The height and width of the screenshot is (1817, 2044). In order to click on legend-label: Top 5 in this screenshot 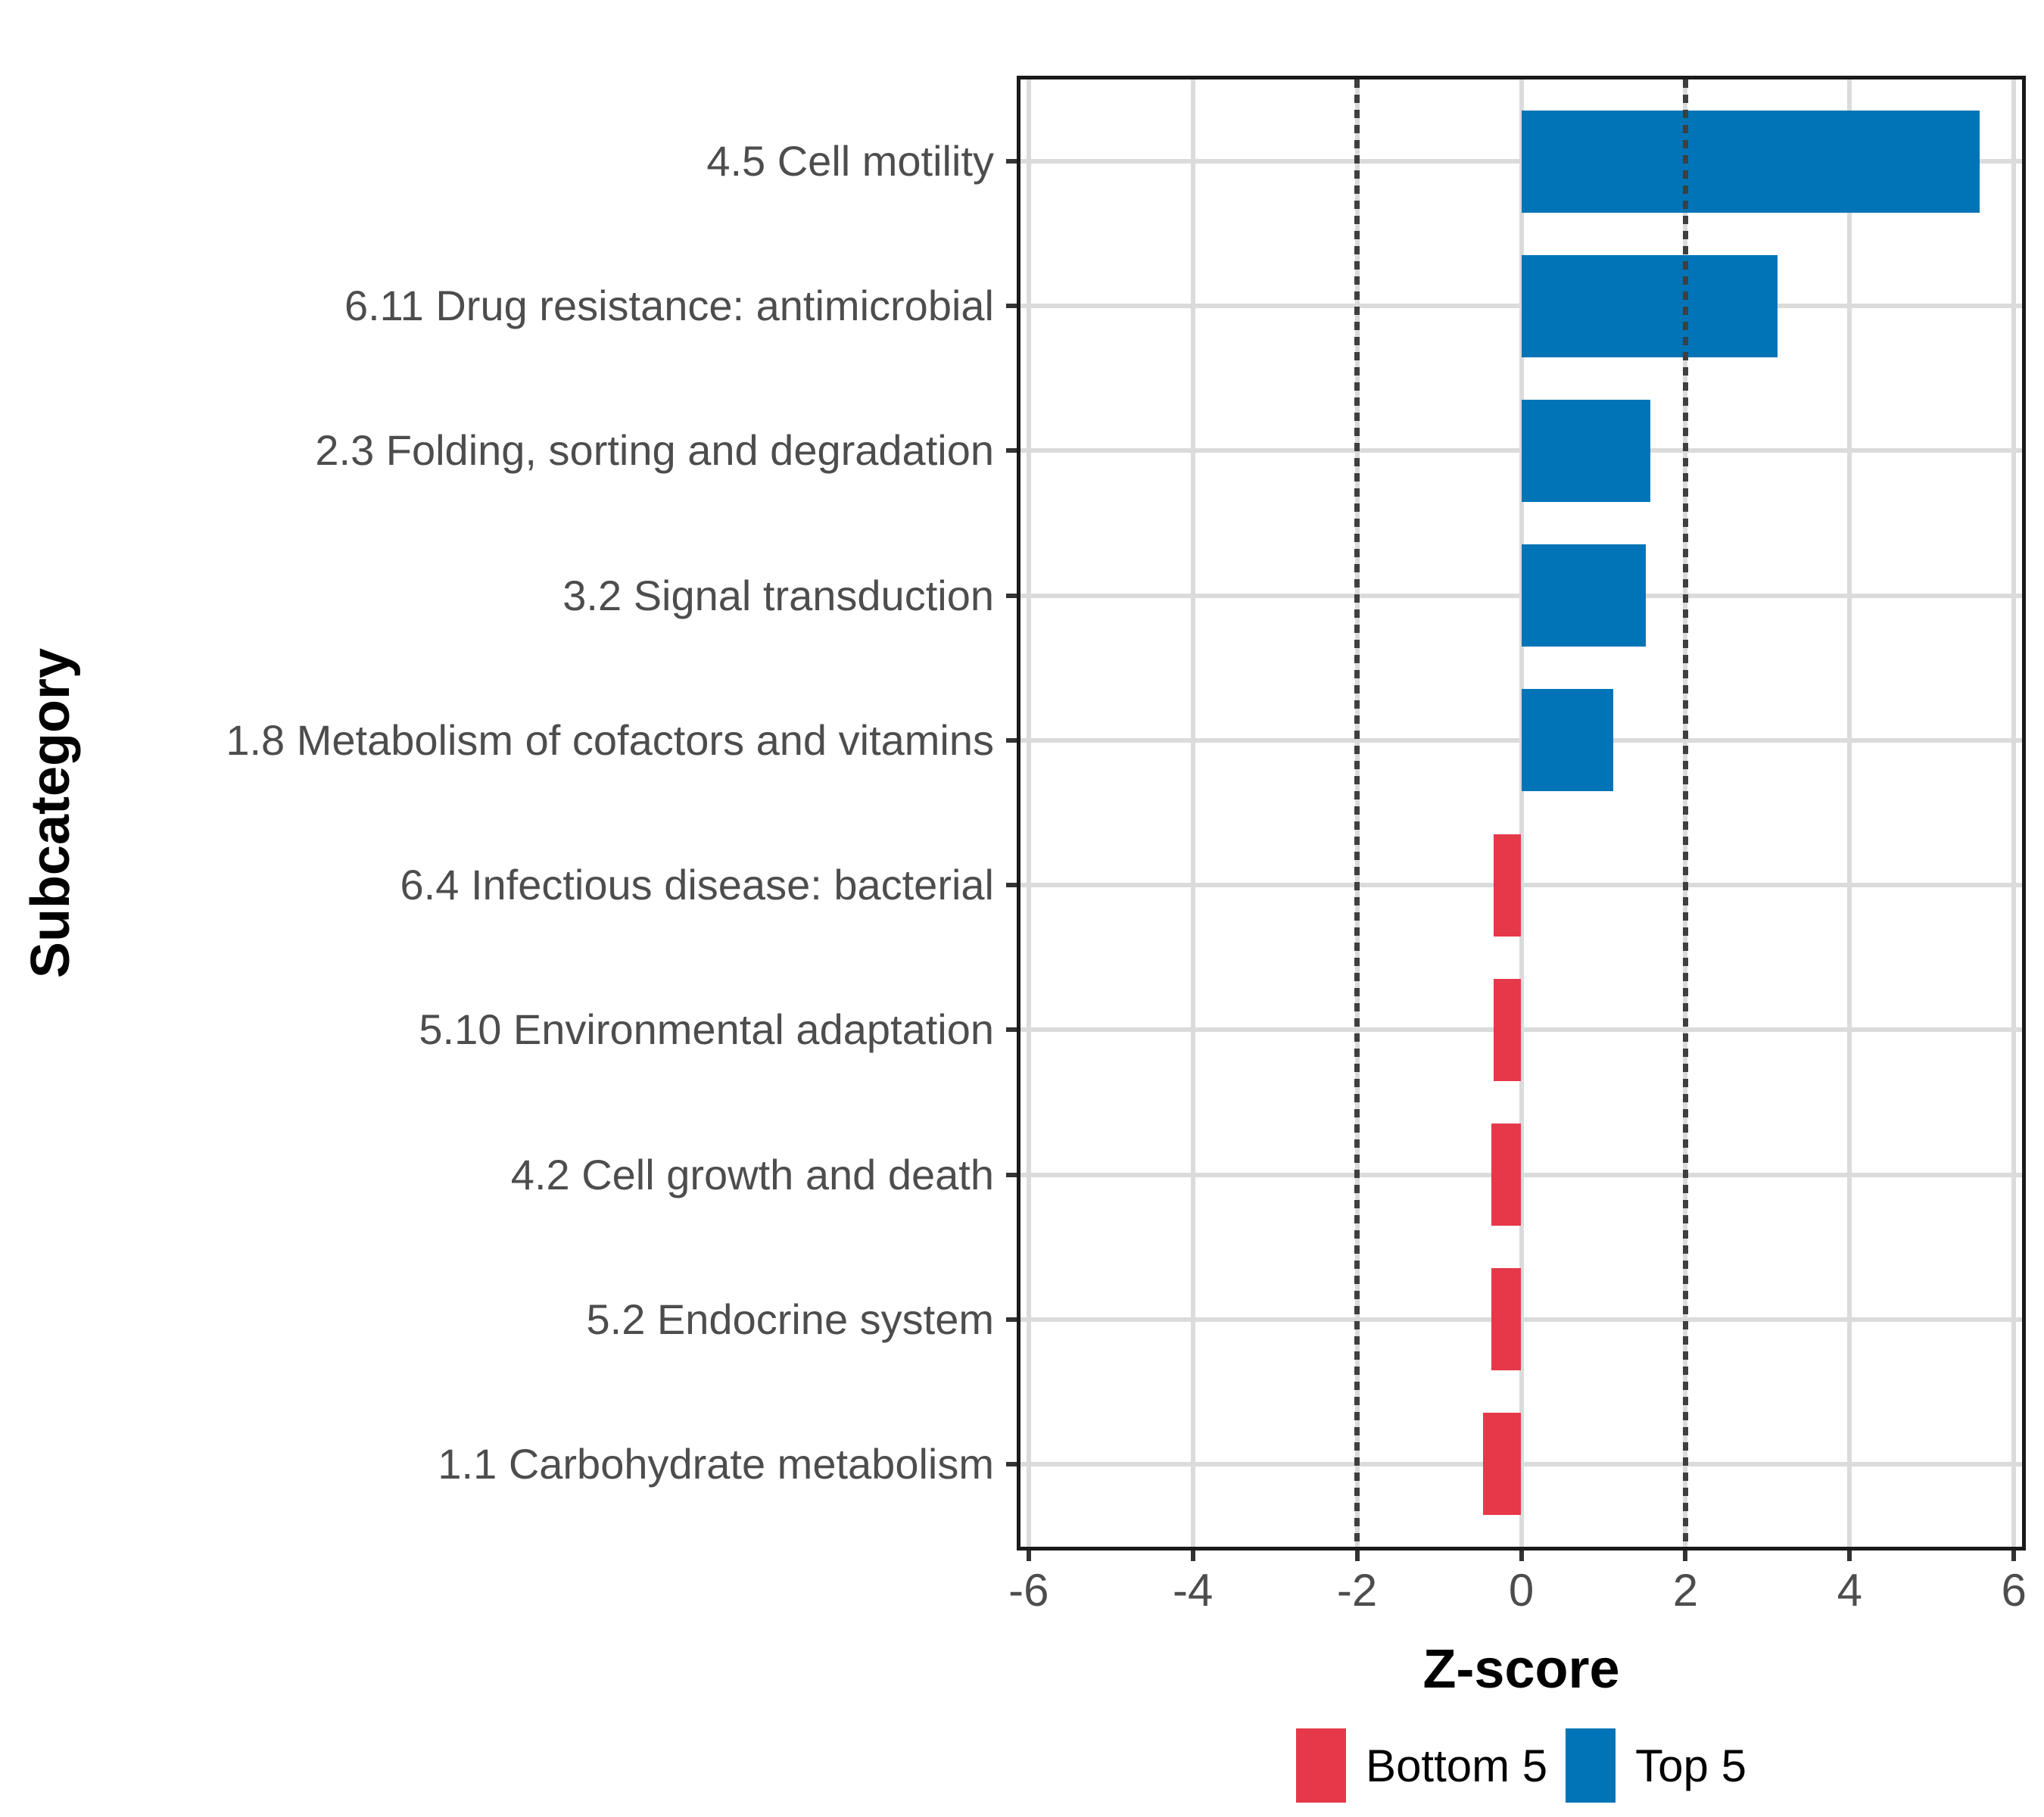, I will do `click(1690, 1765)`.